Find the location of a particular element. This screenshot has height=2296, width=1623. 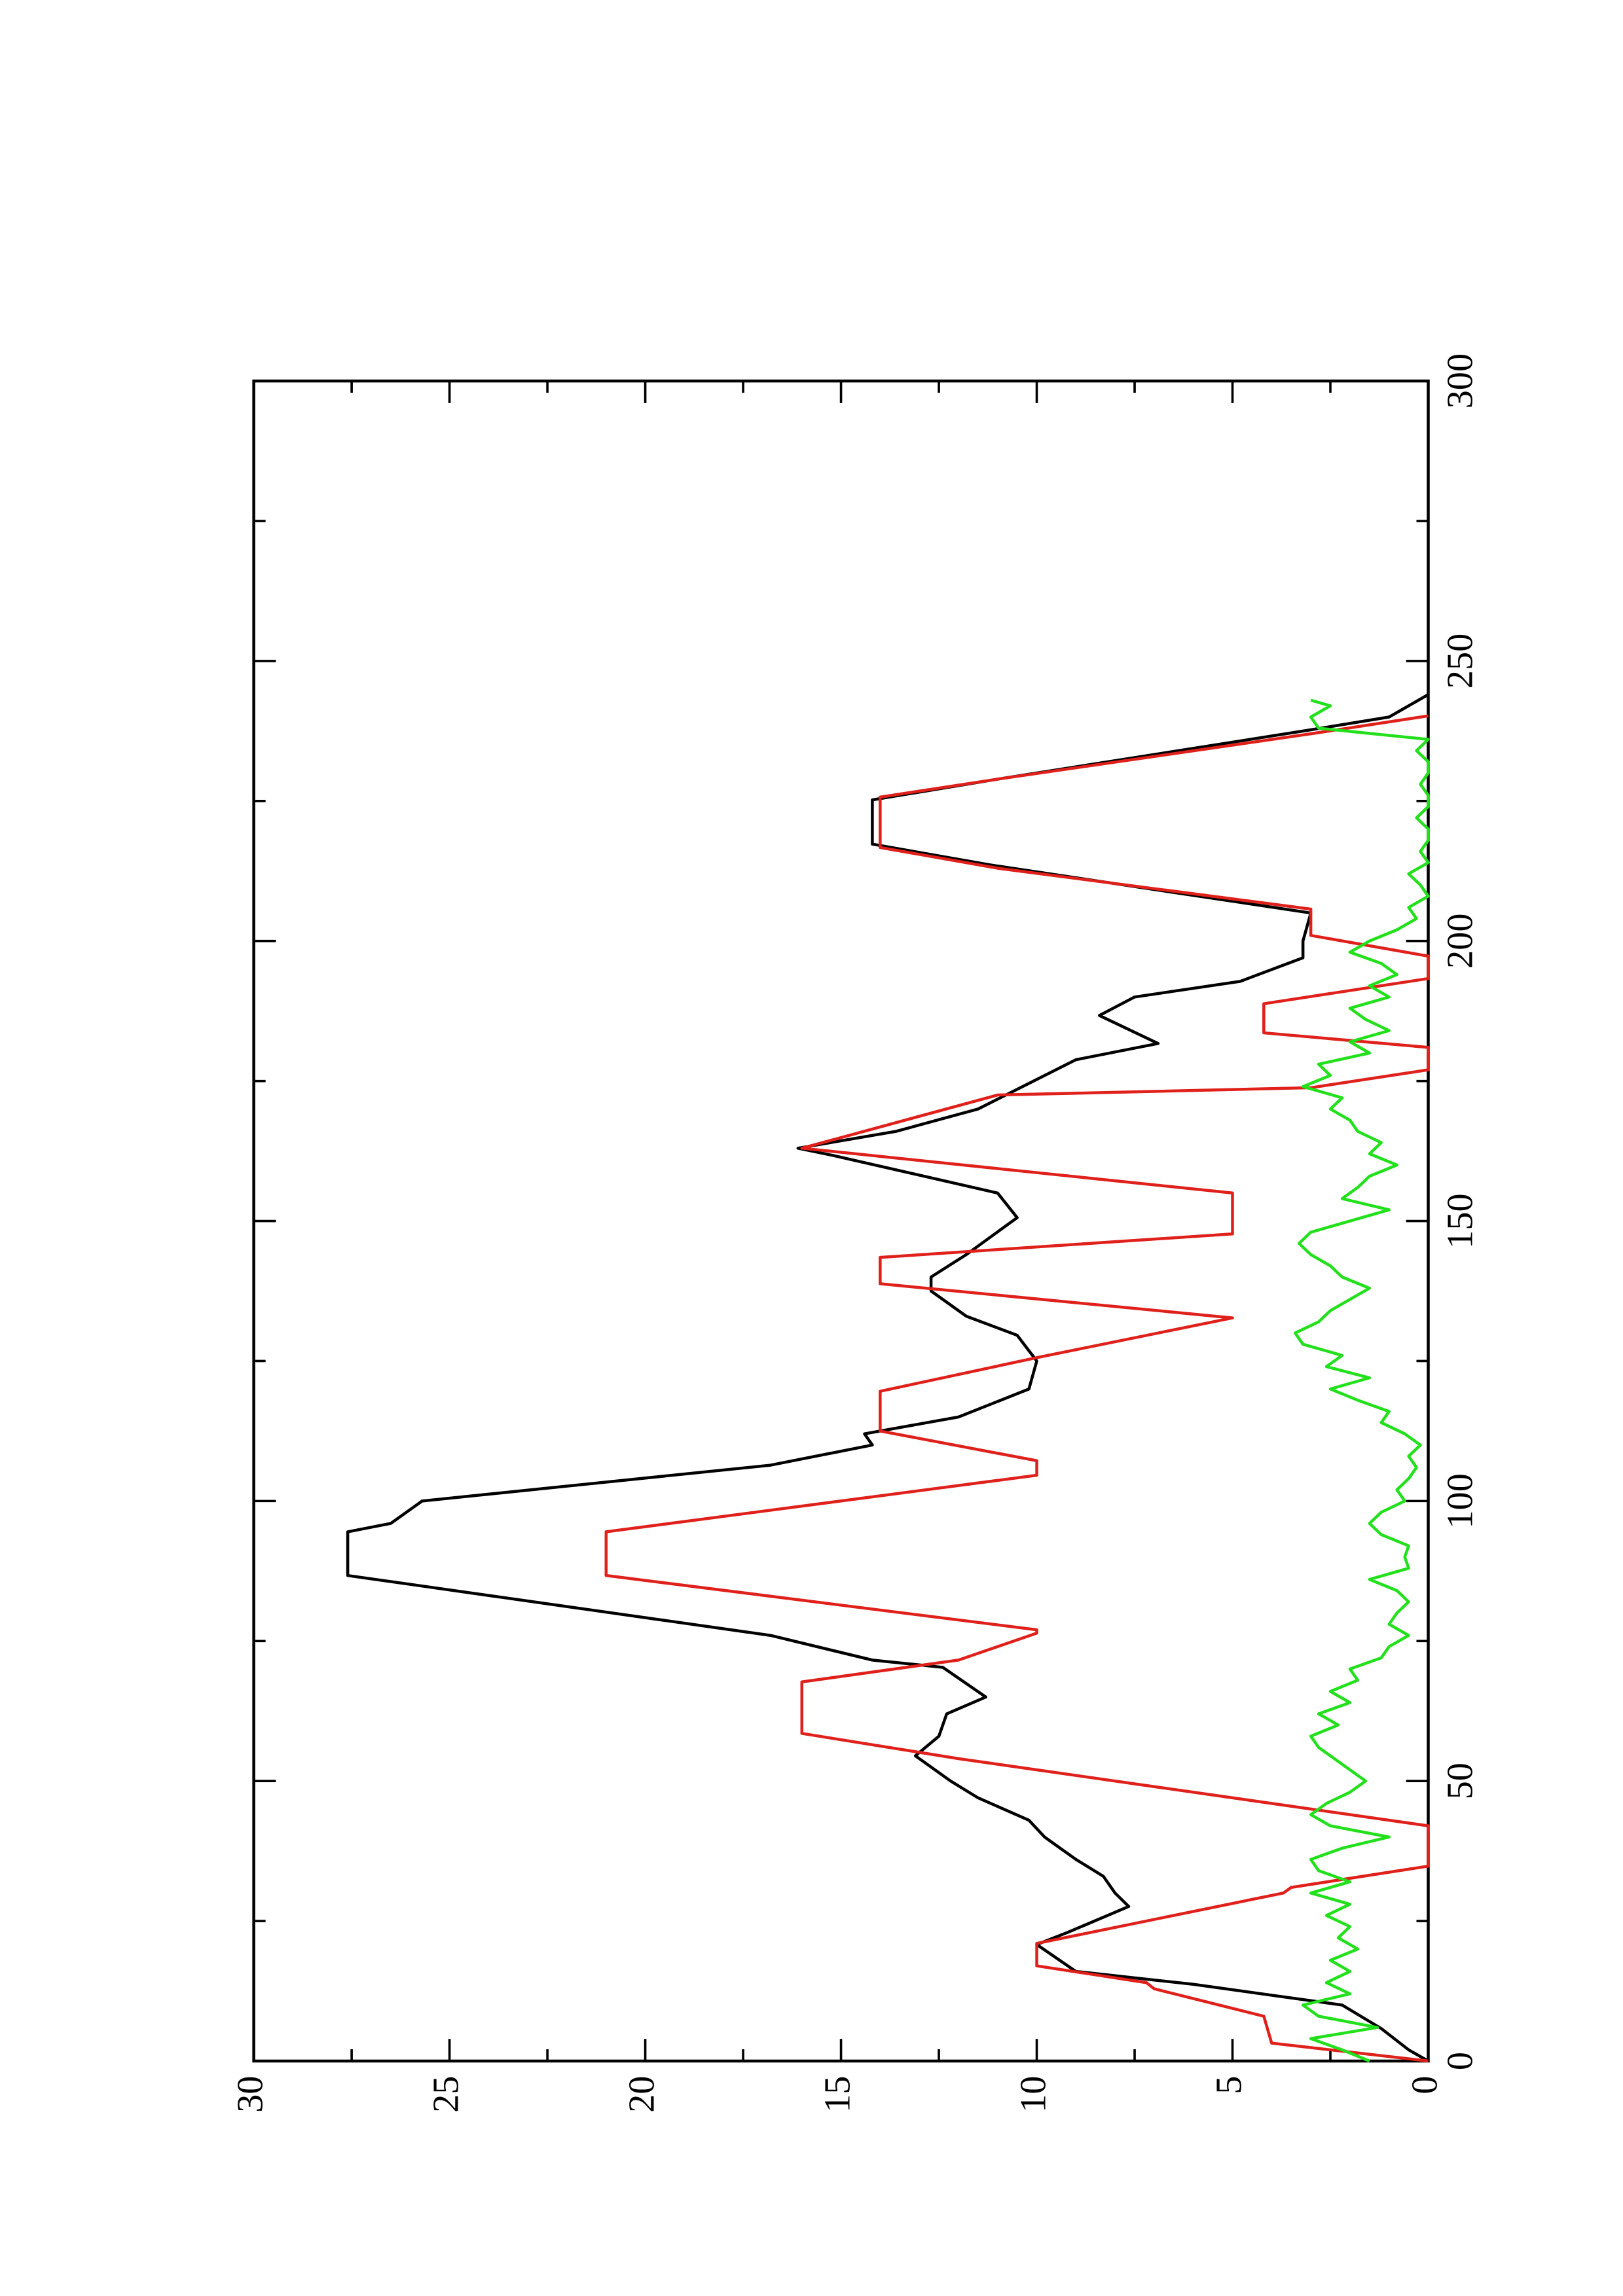

series-line is located at coordinates (1361, 1381).